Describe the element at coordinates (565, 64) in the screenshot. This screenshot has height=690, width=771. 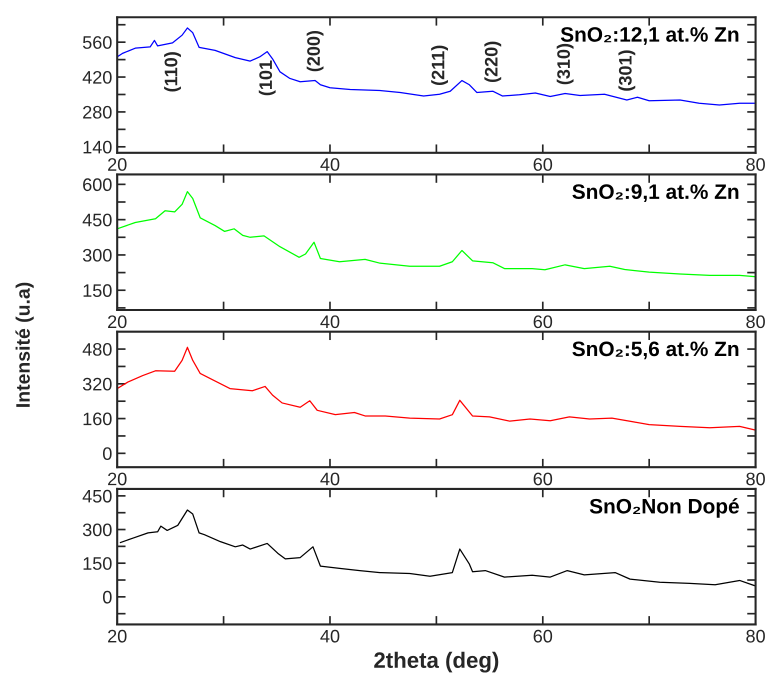
I see `annotation: (310)` at that location.